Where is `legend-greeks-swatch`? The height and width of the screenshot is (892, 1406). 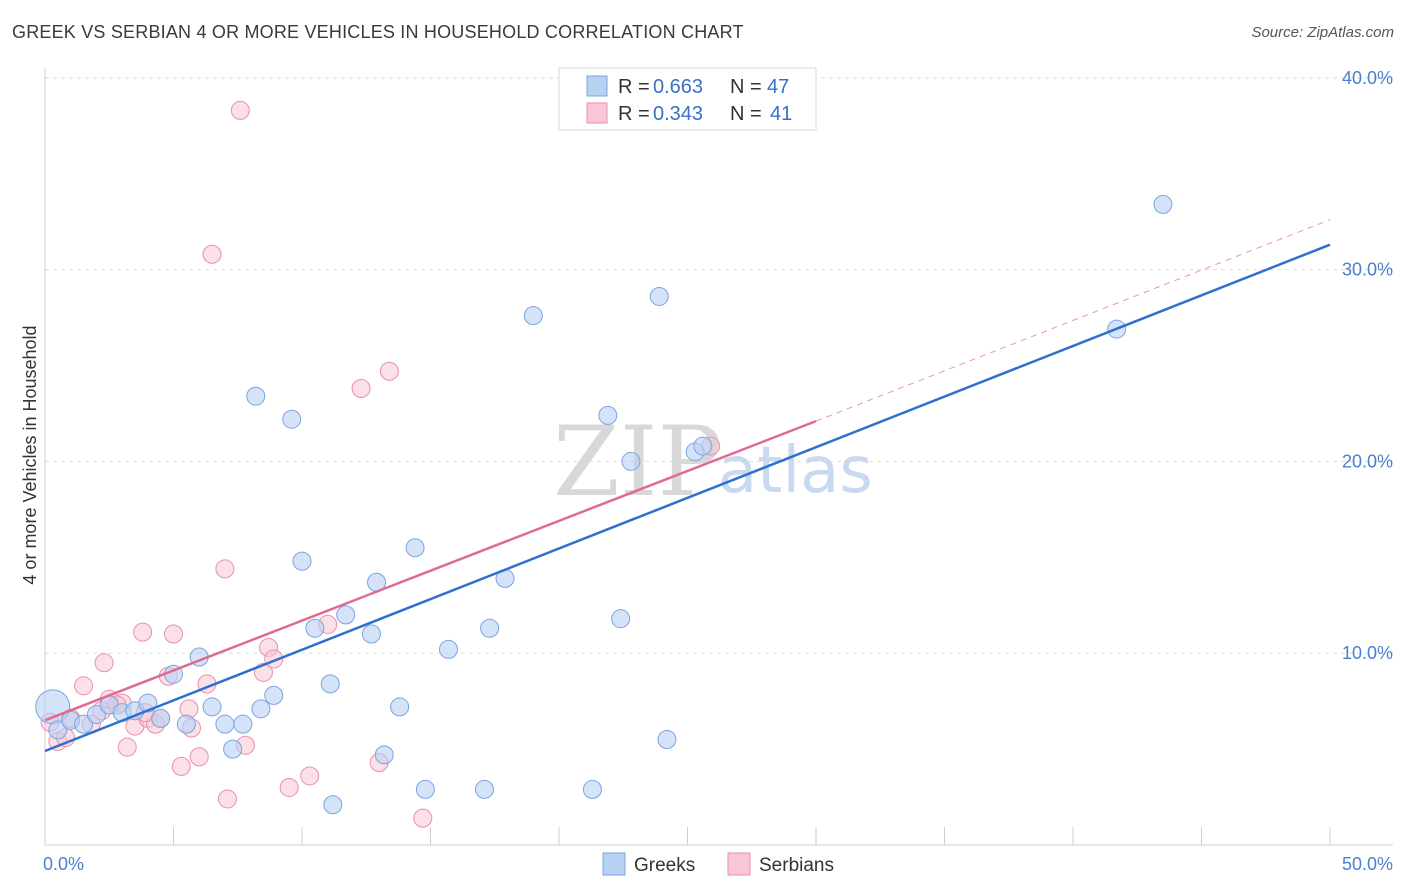 legend-greeks-swatch is located at coordinates (597, 86).